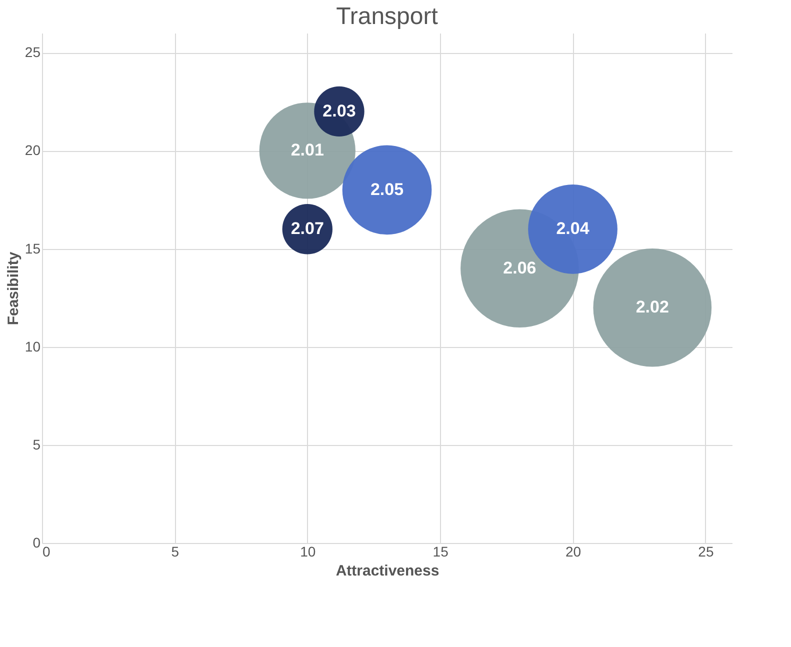 The width and height of the screenshot is (791, 647). Describe the element at coordinates (32, 150) in the screenshot. I see `y-tick-label: 20` at that location.